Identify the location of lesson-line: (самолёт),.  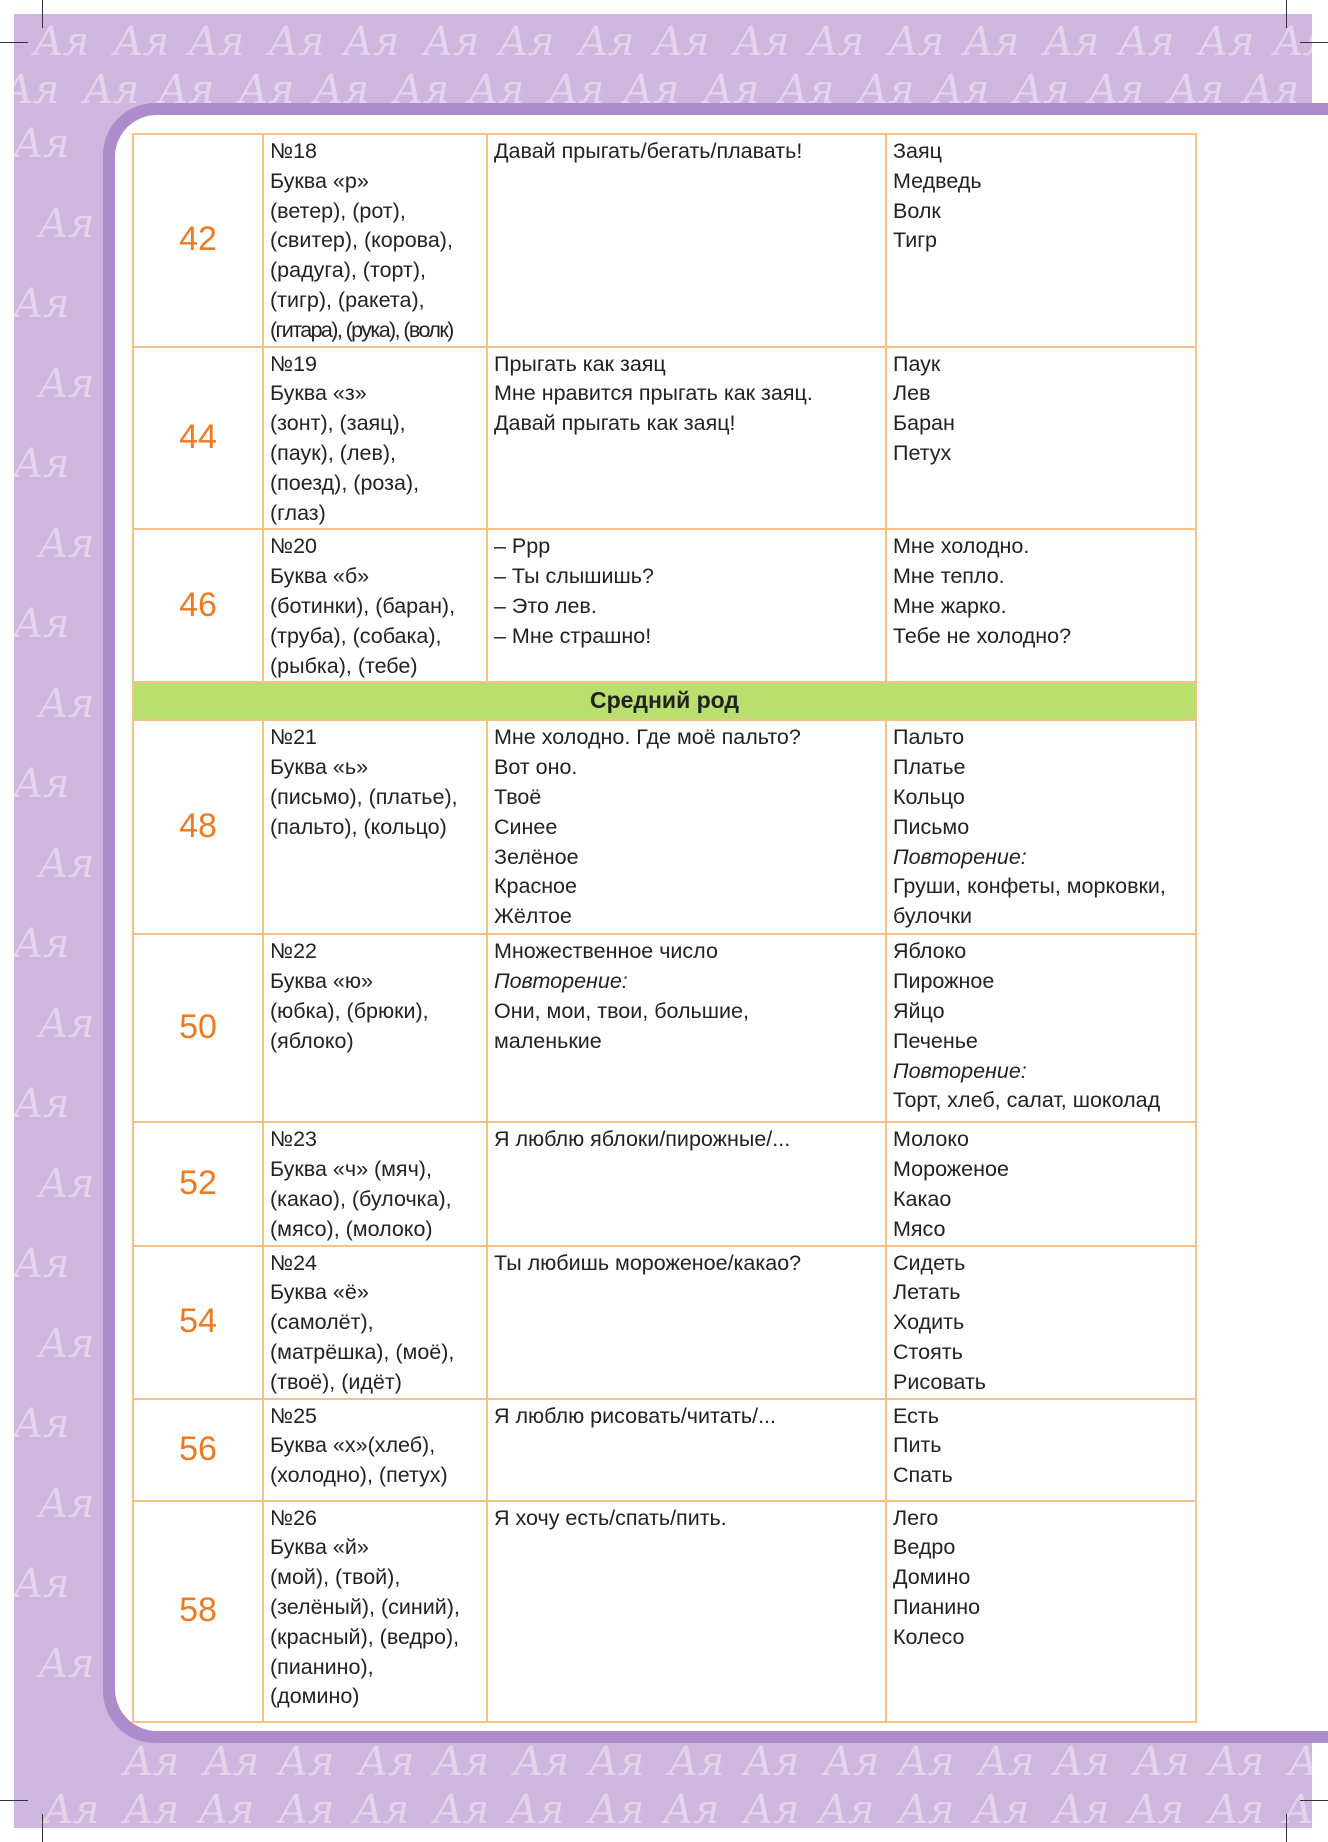
(322, 1322).